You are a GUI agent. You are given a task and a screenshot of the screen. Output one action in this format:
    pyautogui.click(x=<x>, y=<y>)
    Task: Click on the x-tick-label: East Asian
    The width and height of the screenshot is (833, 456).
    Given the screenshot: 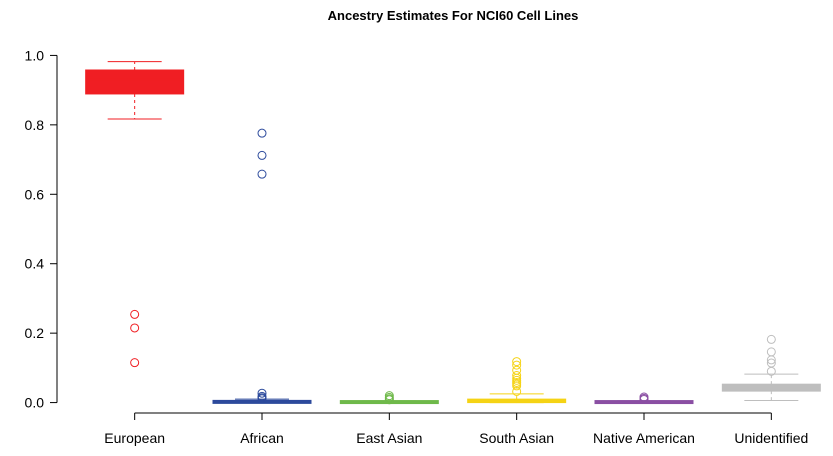 What is the action you would take?
    pyautogui.click(x=389, y=438)
    